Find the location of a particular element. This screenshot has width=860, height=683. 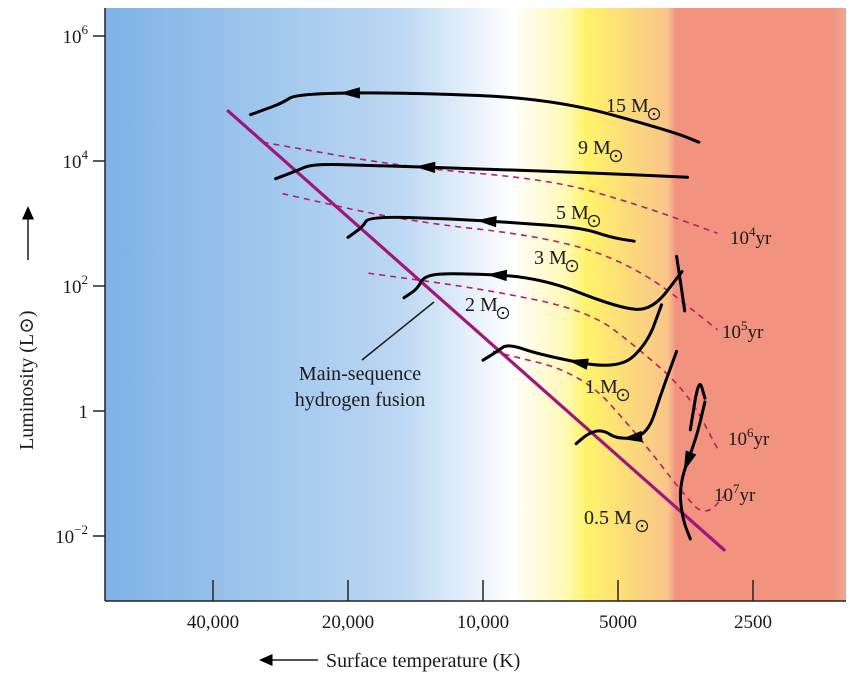

track-label: 15 M is located at coordinates (627, 106).